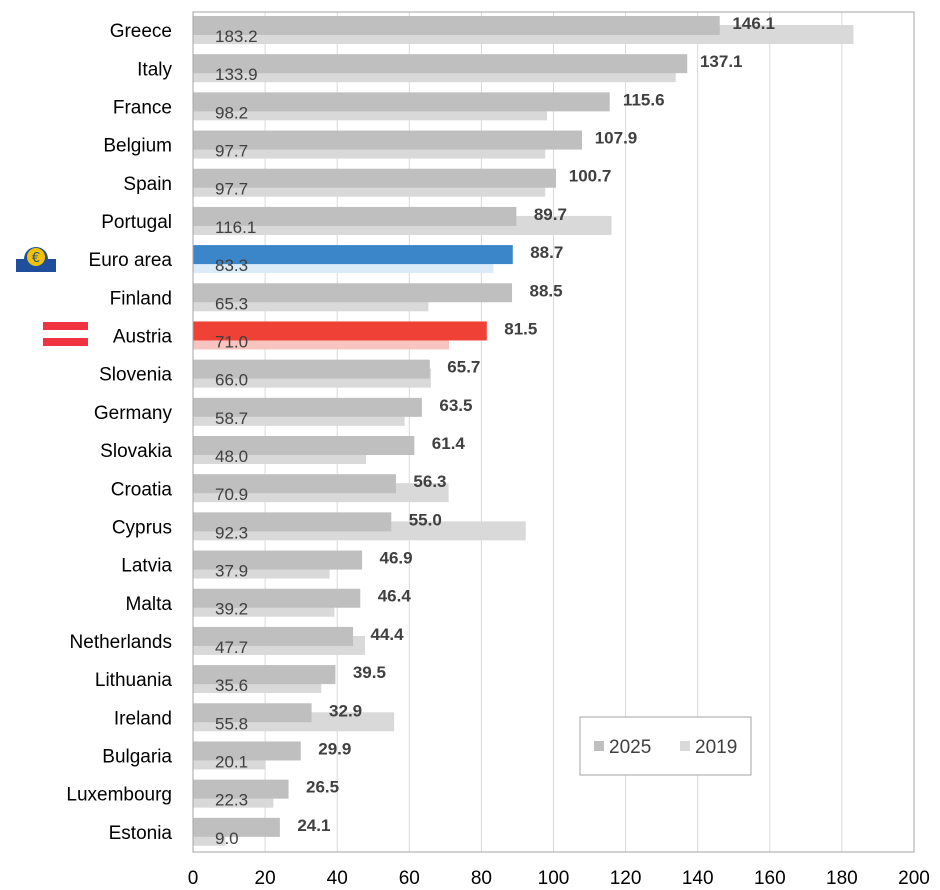 The image size is (940, 890). What do you see at coordinates (313, 825) in the screenshot?
I see `data-label-2025: 24.1` at bounding box center [313, 825].